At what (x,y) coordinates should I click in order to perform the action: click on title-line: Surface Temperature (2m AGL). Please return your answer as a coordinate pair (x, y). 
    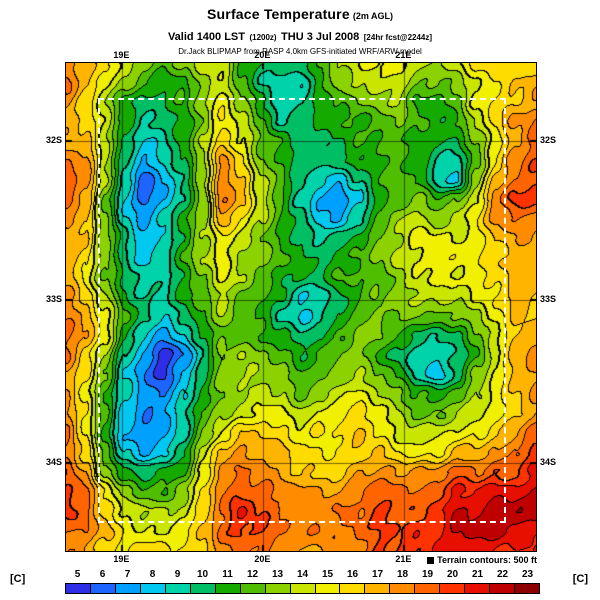
    Looking at the image, I should click on (300, 15).